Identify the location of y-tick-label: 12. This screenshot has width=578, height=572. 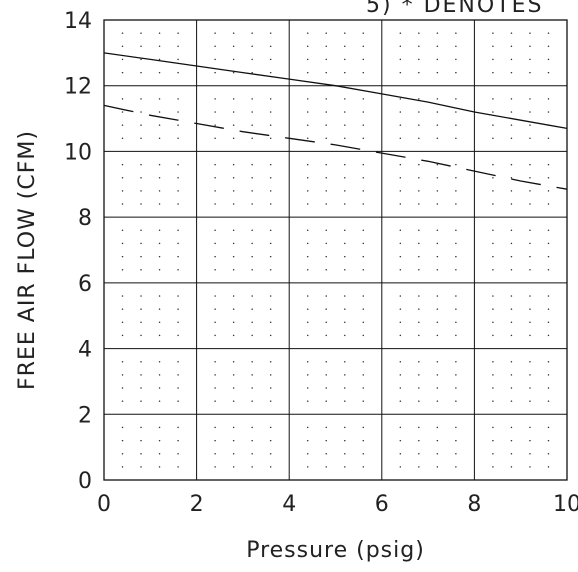
(78, 87).